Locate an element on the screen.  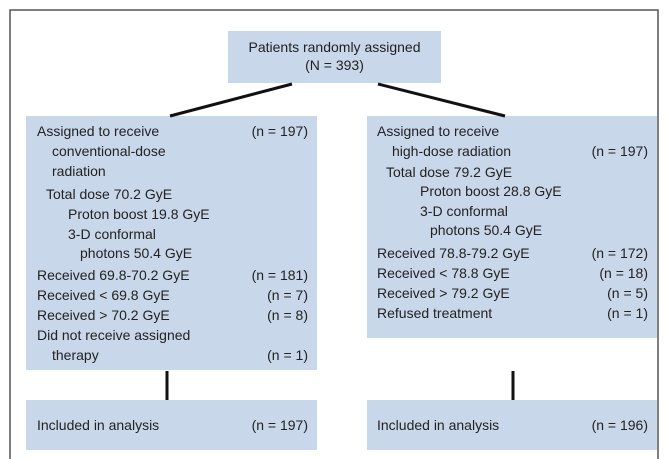
dose: Total dose 79.2 GyE is located at coordinates (449, 172).